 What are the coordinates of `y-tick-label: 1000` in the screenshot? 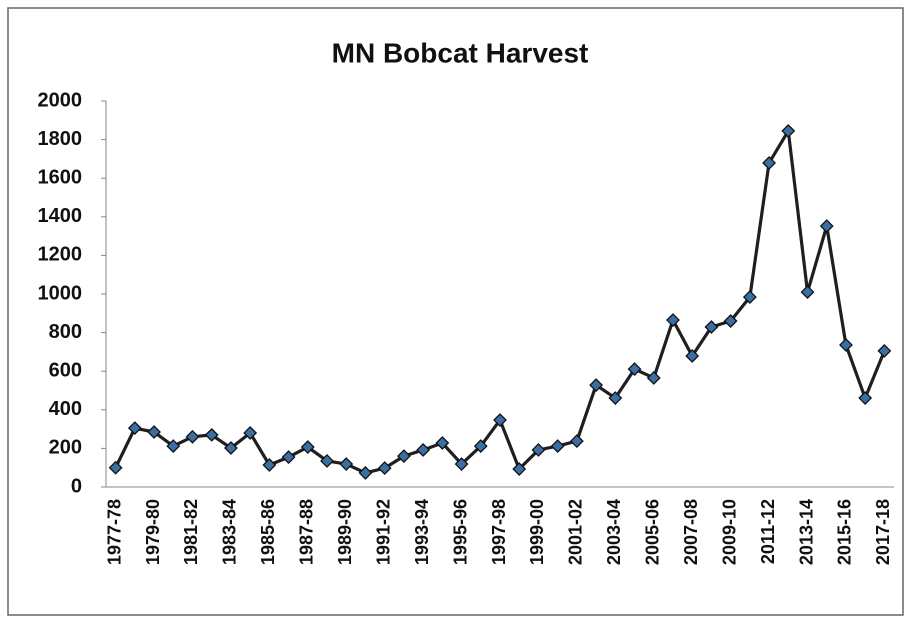 It's located at (60, 293).